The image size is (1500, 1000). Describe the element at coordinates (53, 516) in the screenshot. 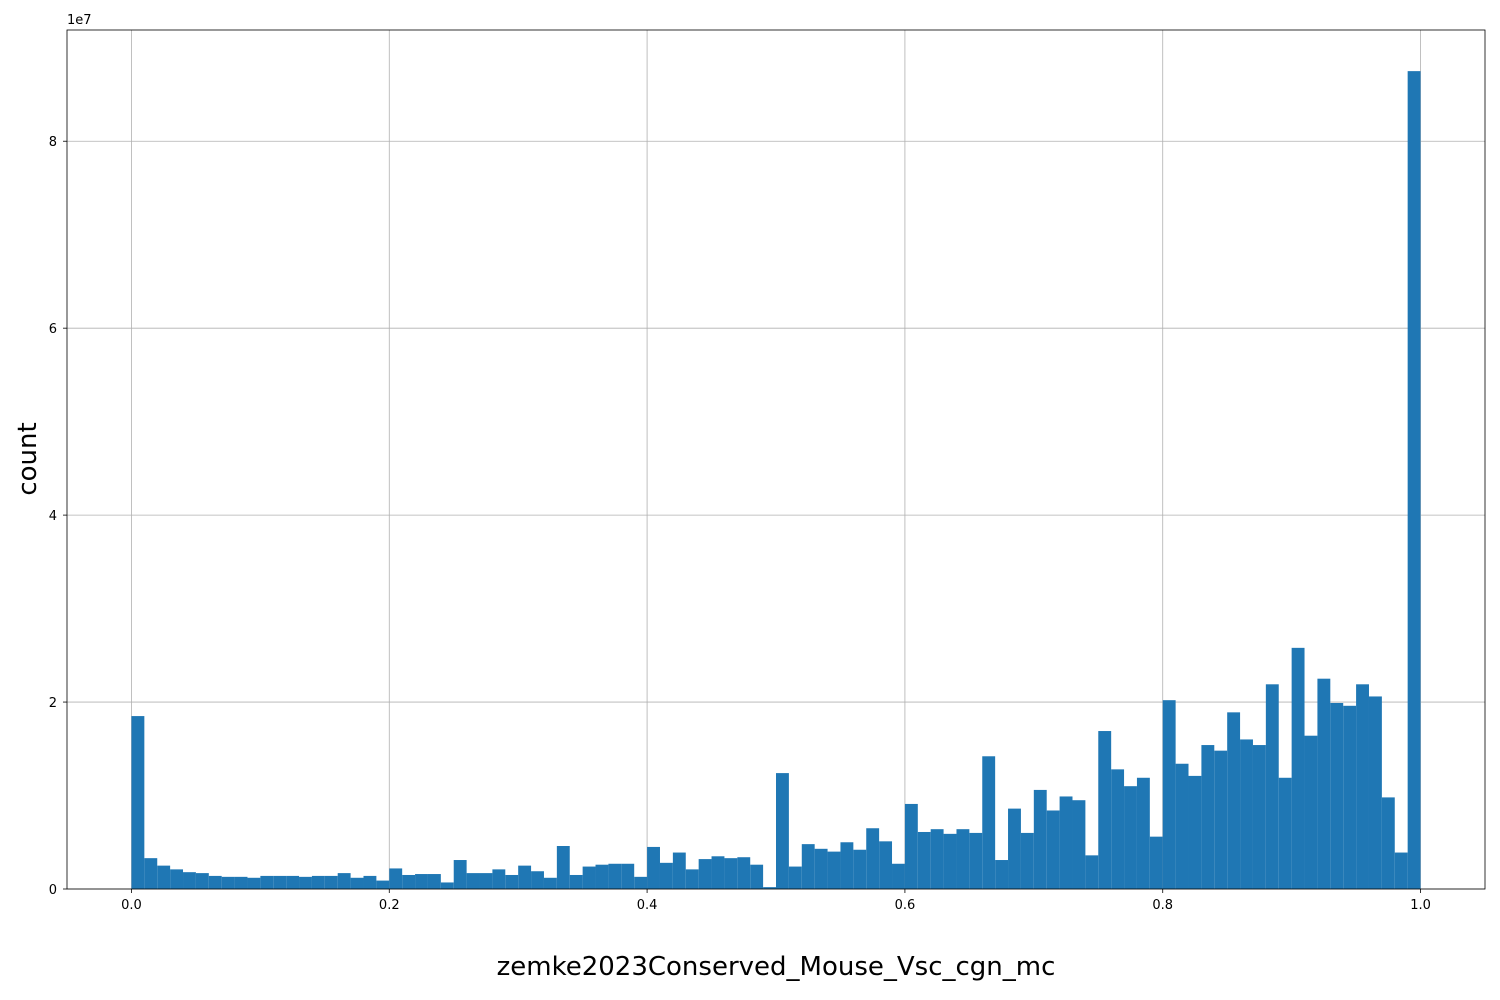

I see `y-tick-label: 4` at that location.